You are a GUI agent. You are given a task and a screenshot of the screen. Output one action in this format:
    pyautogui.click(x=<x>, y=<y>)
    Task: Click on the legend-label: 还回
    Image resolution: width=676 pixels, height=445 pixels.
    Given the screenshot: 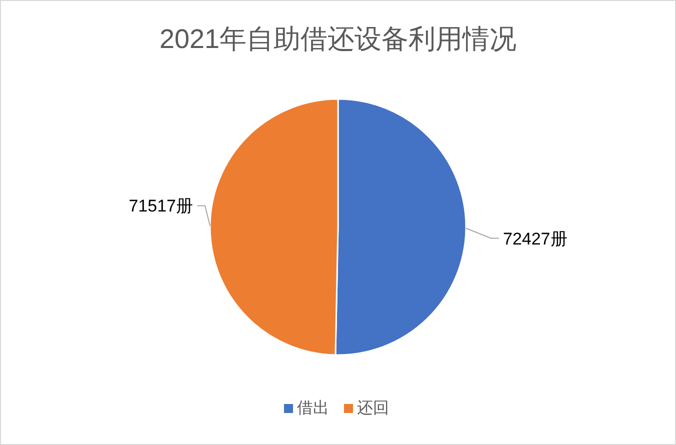 What is the action you would take?
    pyautogui.click(x=373, y=408)
    